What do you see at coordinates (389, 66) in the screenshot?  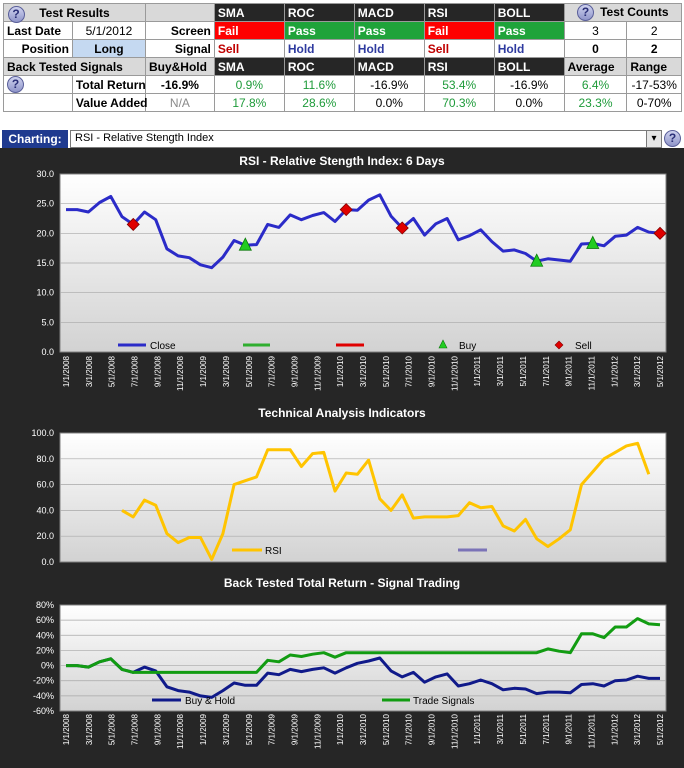 I see `indicator-name: MACD` at bounding box center [389, 66].